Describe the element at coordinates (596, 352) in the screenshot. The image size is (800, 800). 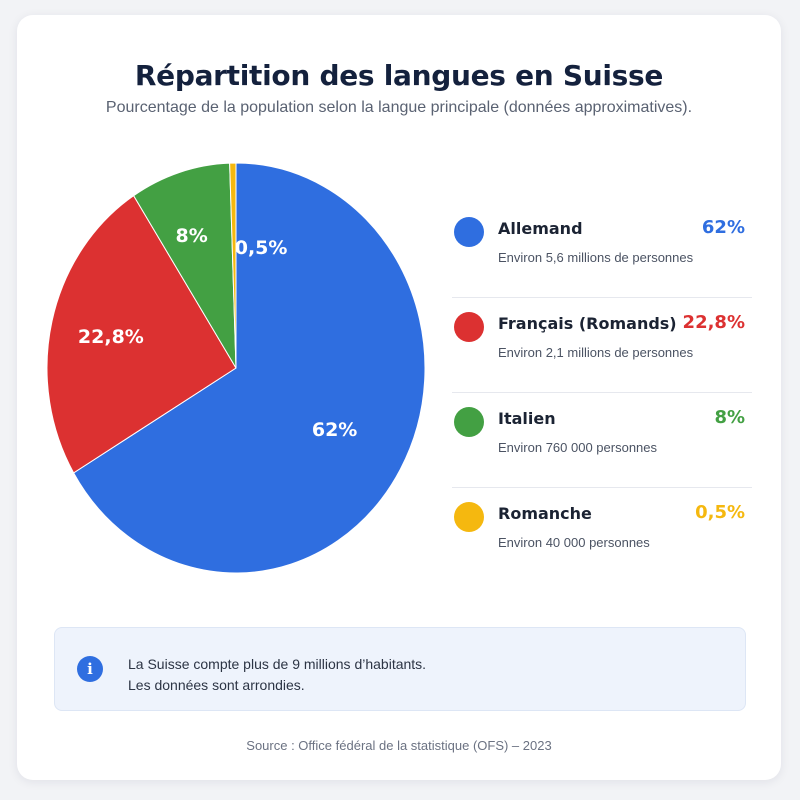
I see `legend-description: Environ 2,1 millions de personnes` at that location.